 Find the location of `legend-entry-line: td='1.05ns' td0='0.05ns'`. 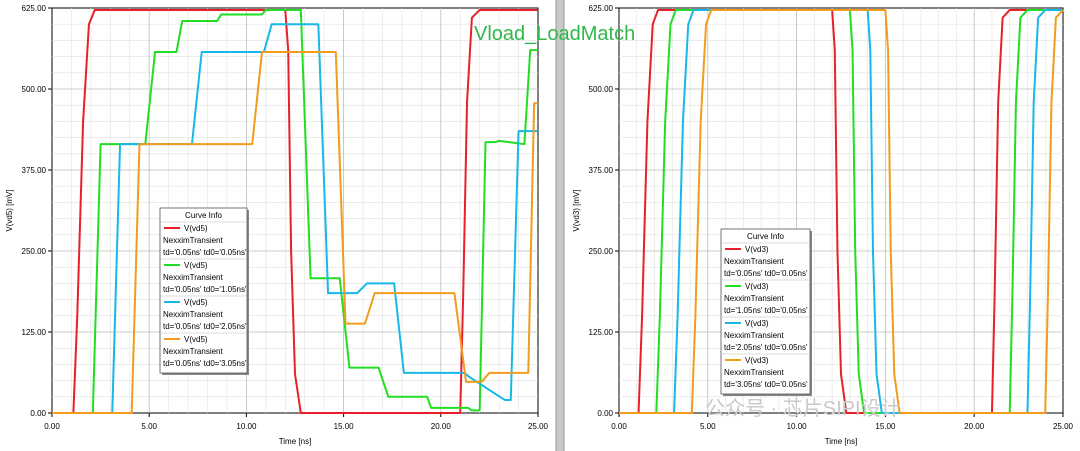

legend-entry-line: td='1.05ns' td0='0.05ns' is located at coordinates (766, 310).